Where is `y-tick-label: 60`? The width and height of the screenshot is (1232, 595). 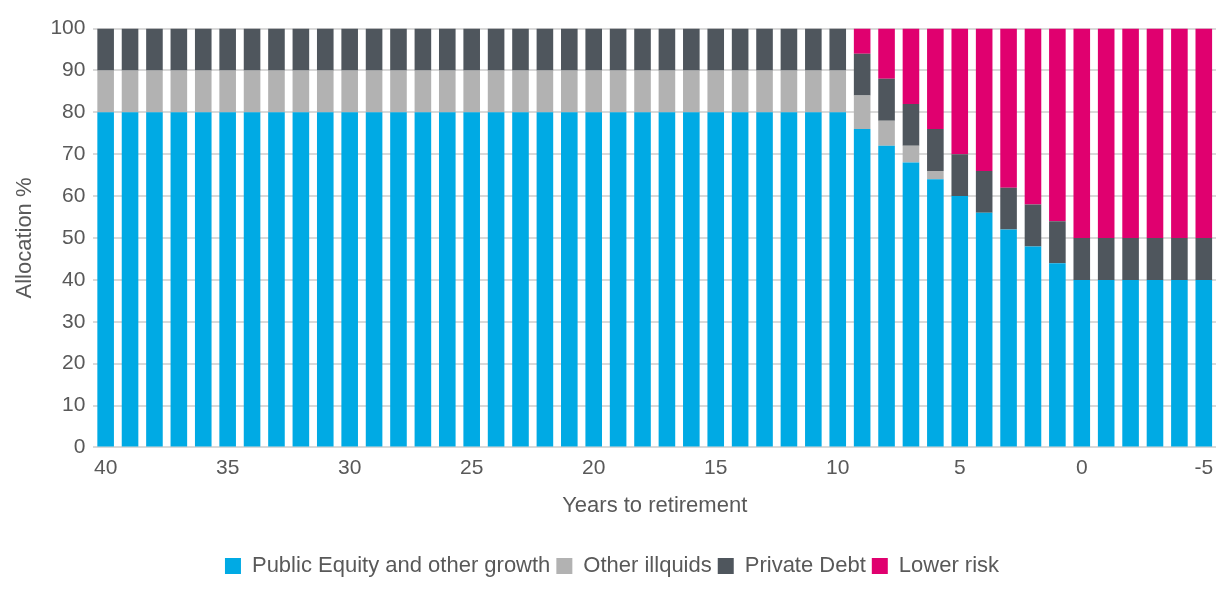 y-tick-label: 60 is located at coordinates (74, 194).